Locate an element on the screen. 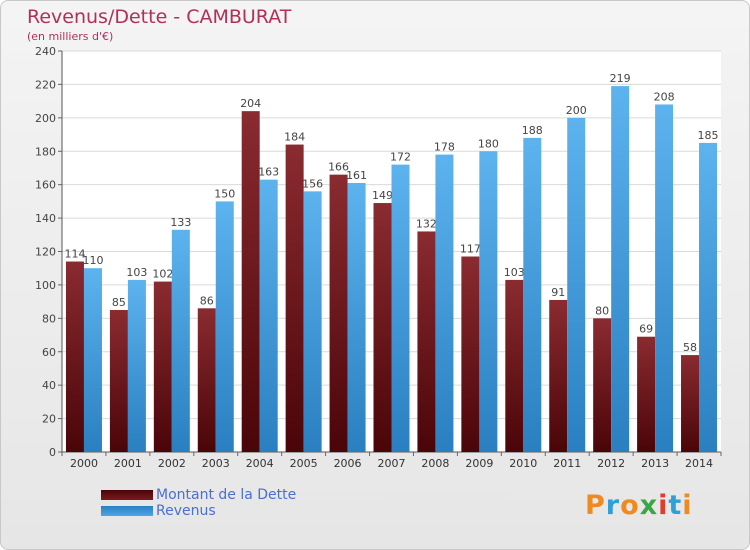 This screenshot has height=550, width=750. y-tick-label: 40 is located at coordinates (49, 385).